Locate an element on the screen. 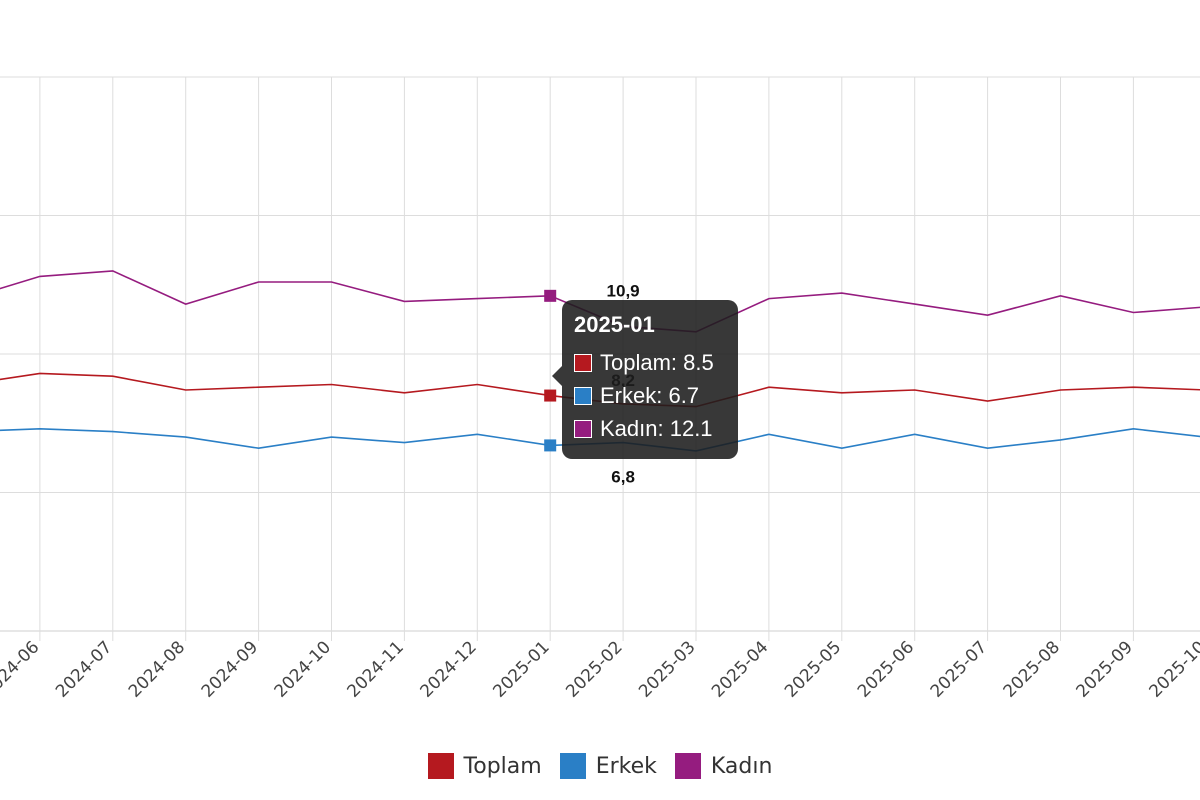 The width and height of the screenshot is (1200, 800). x-tick-label: 2025-03 is located at coordinates (667, 669).